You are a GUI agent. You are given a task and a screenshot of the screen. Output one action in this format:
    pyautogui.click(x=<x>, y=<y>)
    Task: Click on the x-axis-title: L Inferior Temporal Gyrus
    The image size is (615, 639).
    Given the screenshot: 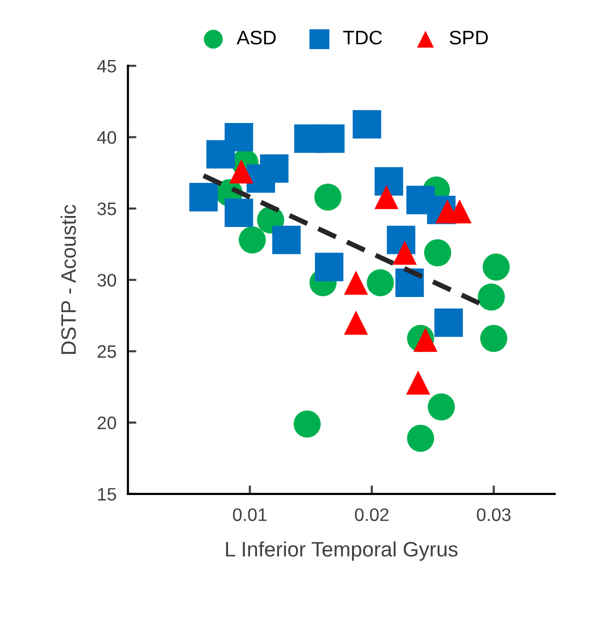 What is the action you would take?
    pyautogui.click(x=342, y=551)
    